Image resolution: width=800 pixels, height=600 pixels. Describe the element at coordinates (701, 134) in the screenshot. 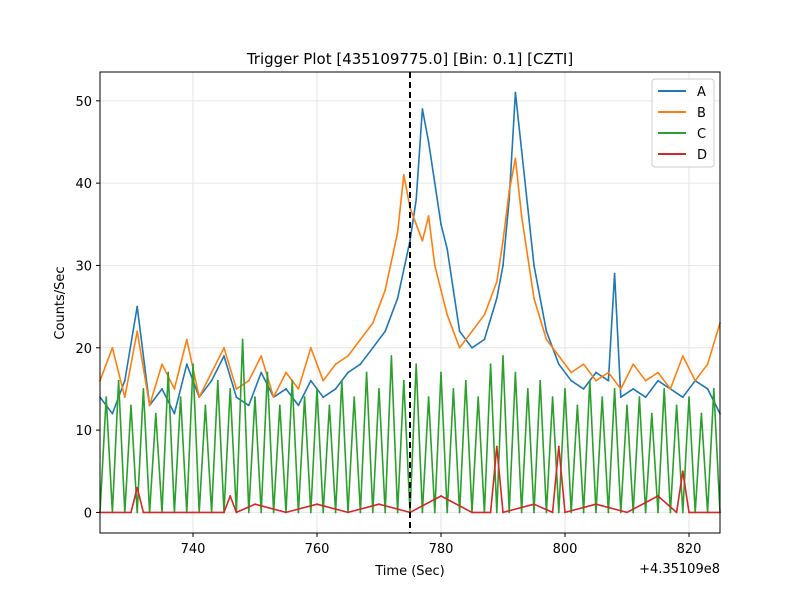

I see `legend-label-c: C` at that location.